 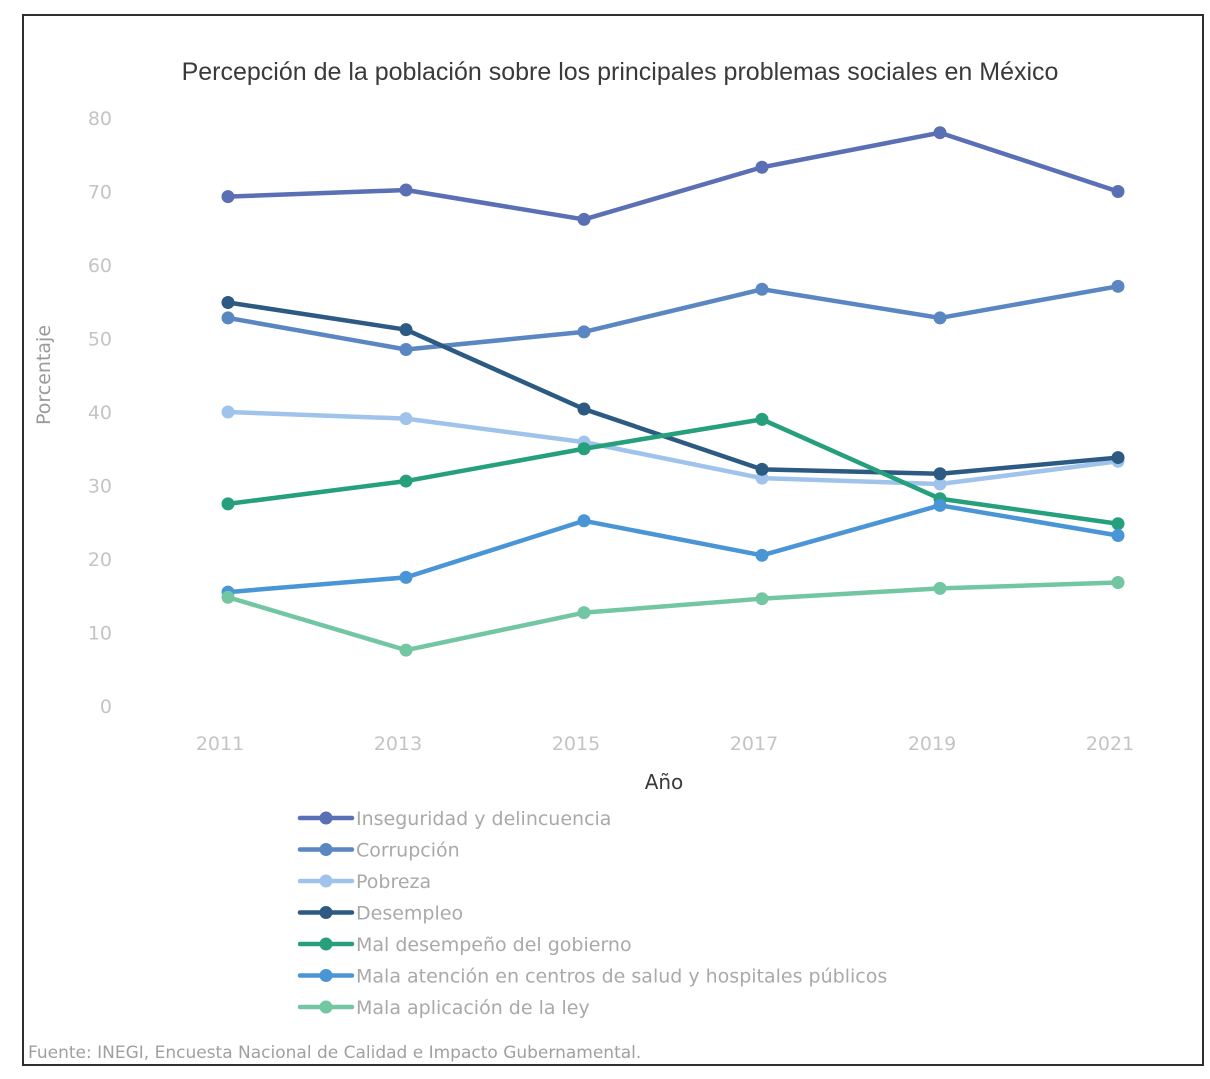 I want to click on legend-item: Inseguridad y delincuencia, so click(x=454, y=819).